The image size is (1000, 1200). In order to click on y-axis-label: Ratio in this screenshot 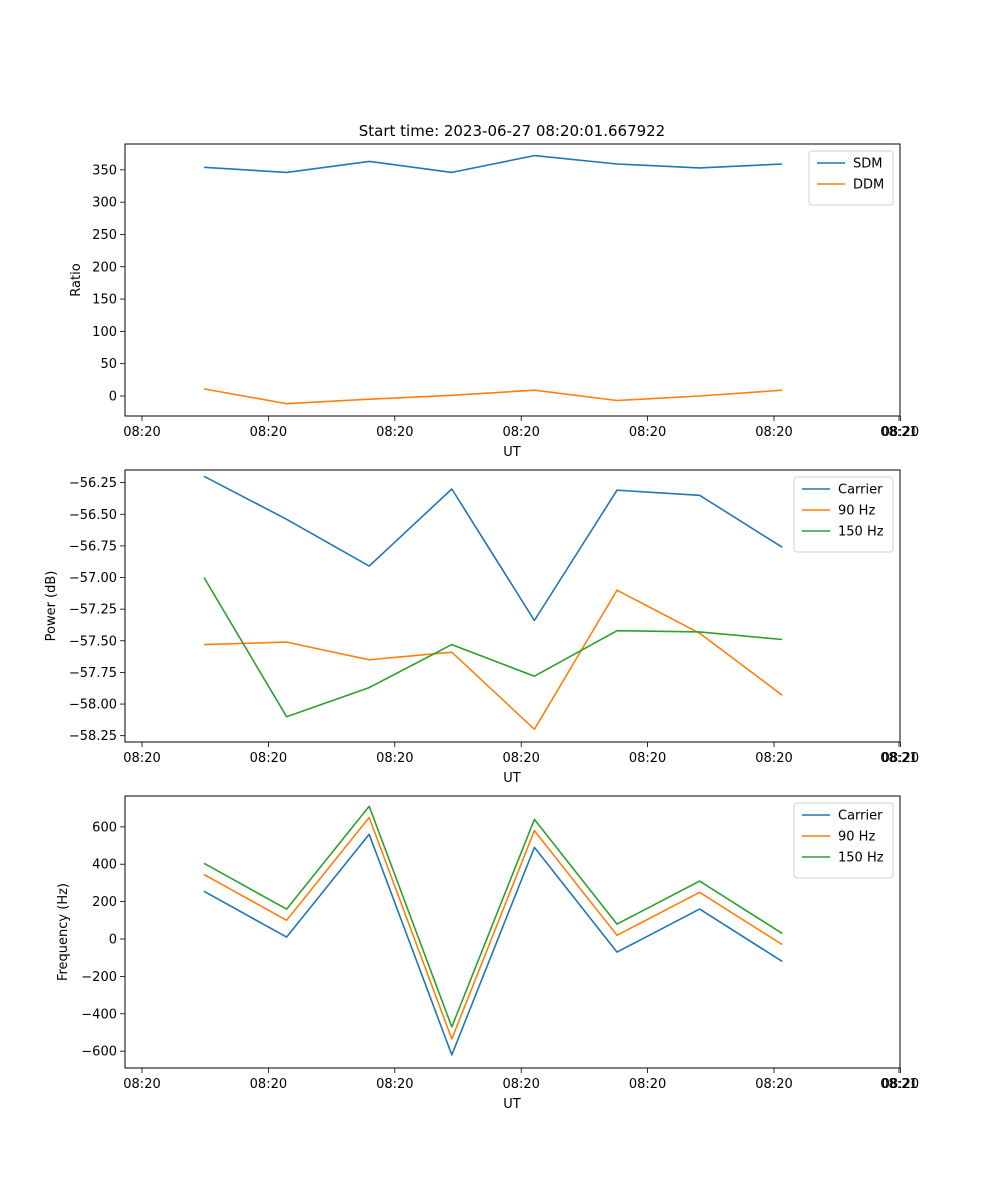, I will do `click(76, 279)`.